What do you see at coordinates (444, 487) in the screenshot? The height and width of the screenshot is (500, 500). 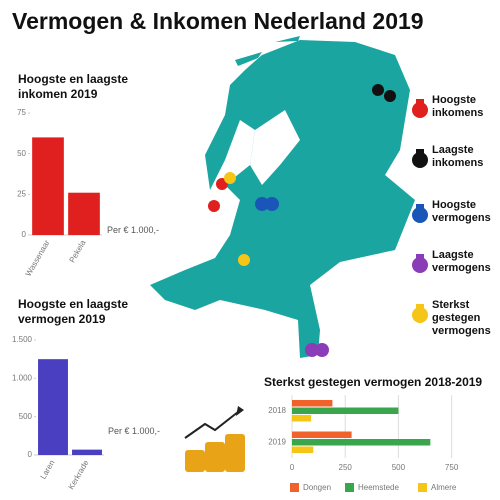 I see `legend-label: Almere` at bounding box center [444, 487].